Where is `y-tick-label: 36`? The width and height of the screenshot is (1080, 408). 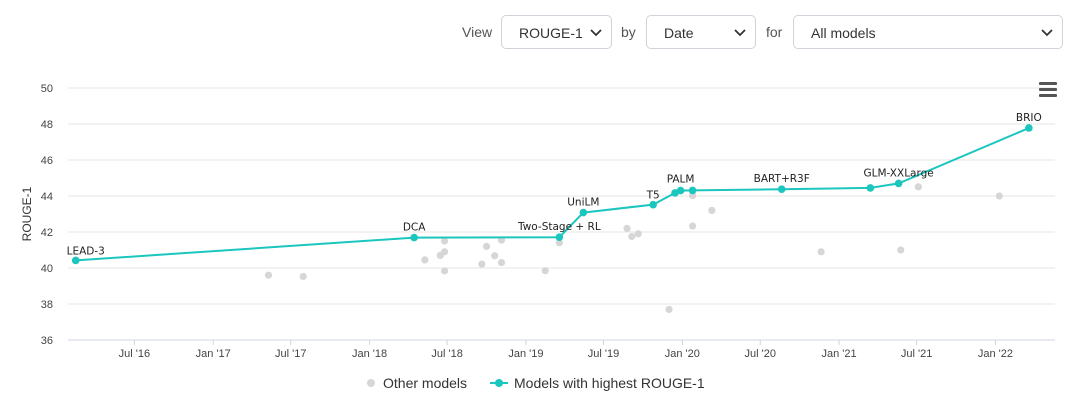
y-tick-label: 36 is located at coordinates (47, 341).